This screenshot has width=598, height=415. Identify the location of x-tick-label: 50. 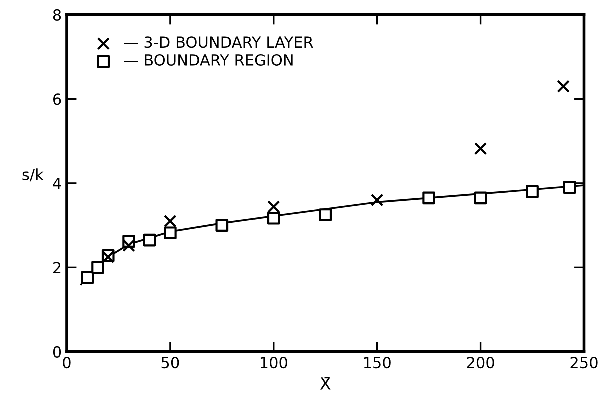
(171, 363).